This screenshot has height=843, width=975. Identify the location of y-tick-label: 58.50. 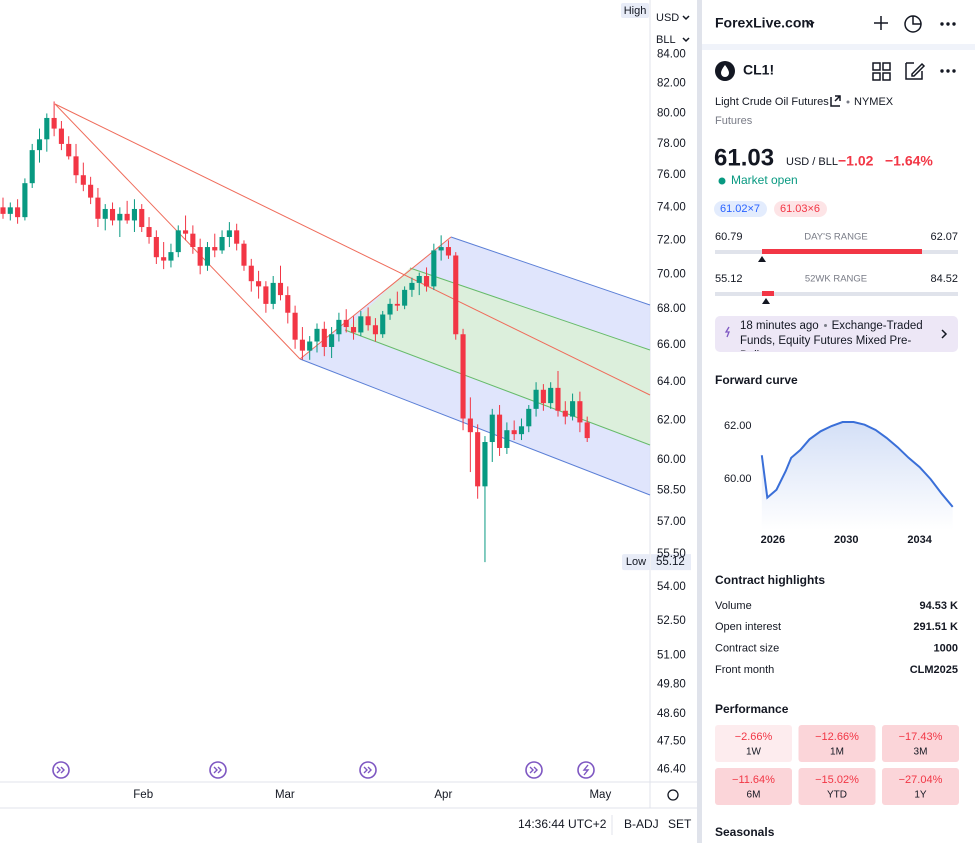
(671, 490).